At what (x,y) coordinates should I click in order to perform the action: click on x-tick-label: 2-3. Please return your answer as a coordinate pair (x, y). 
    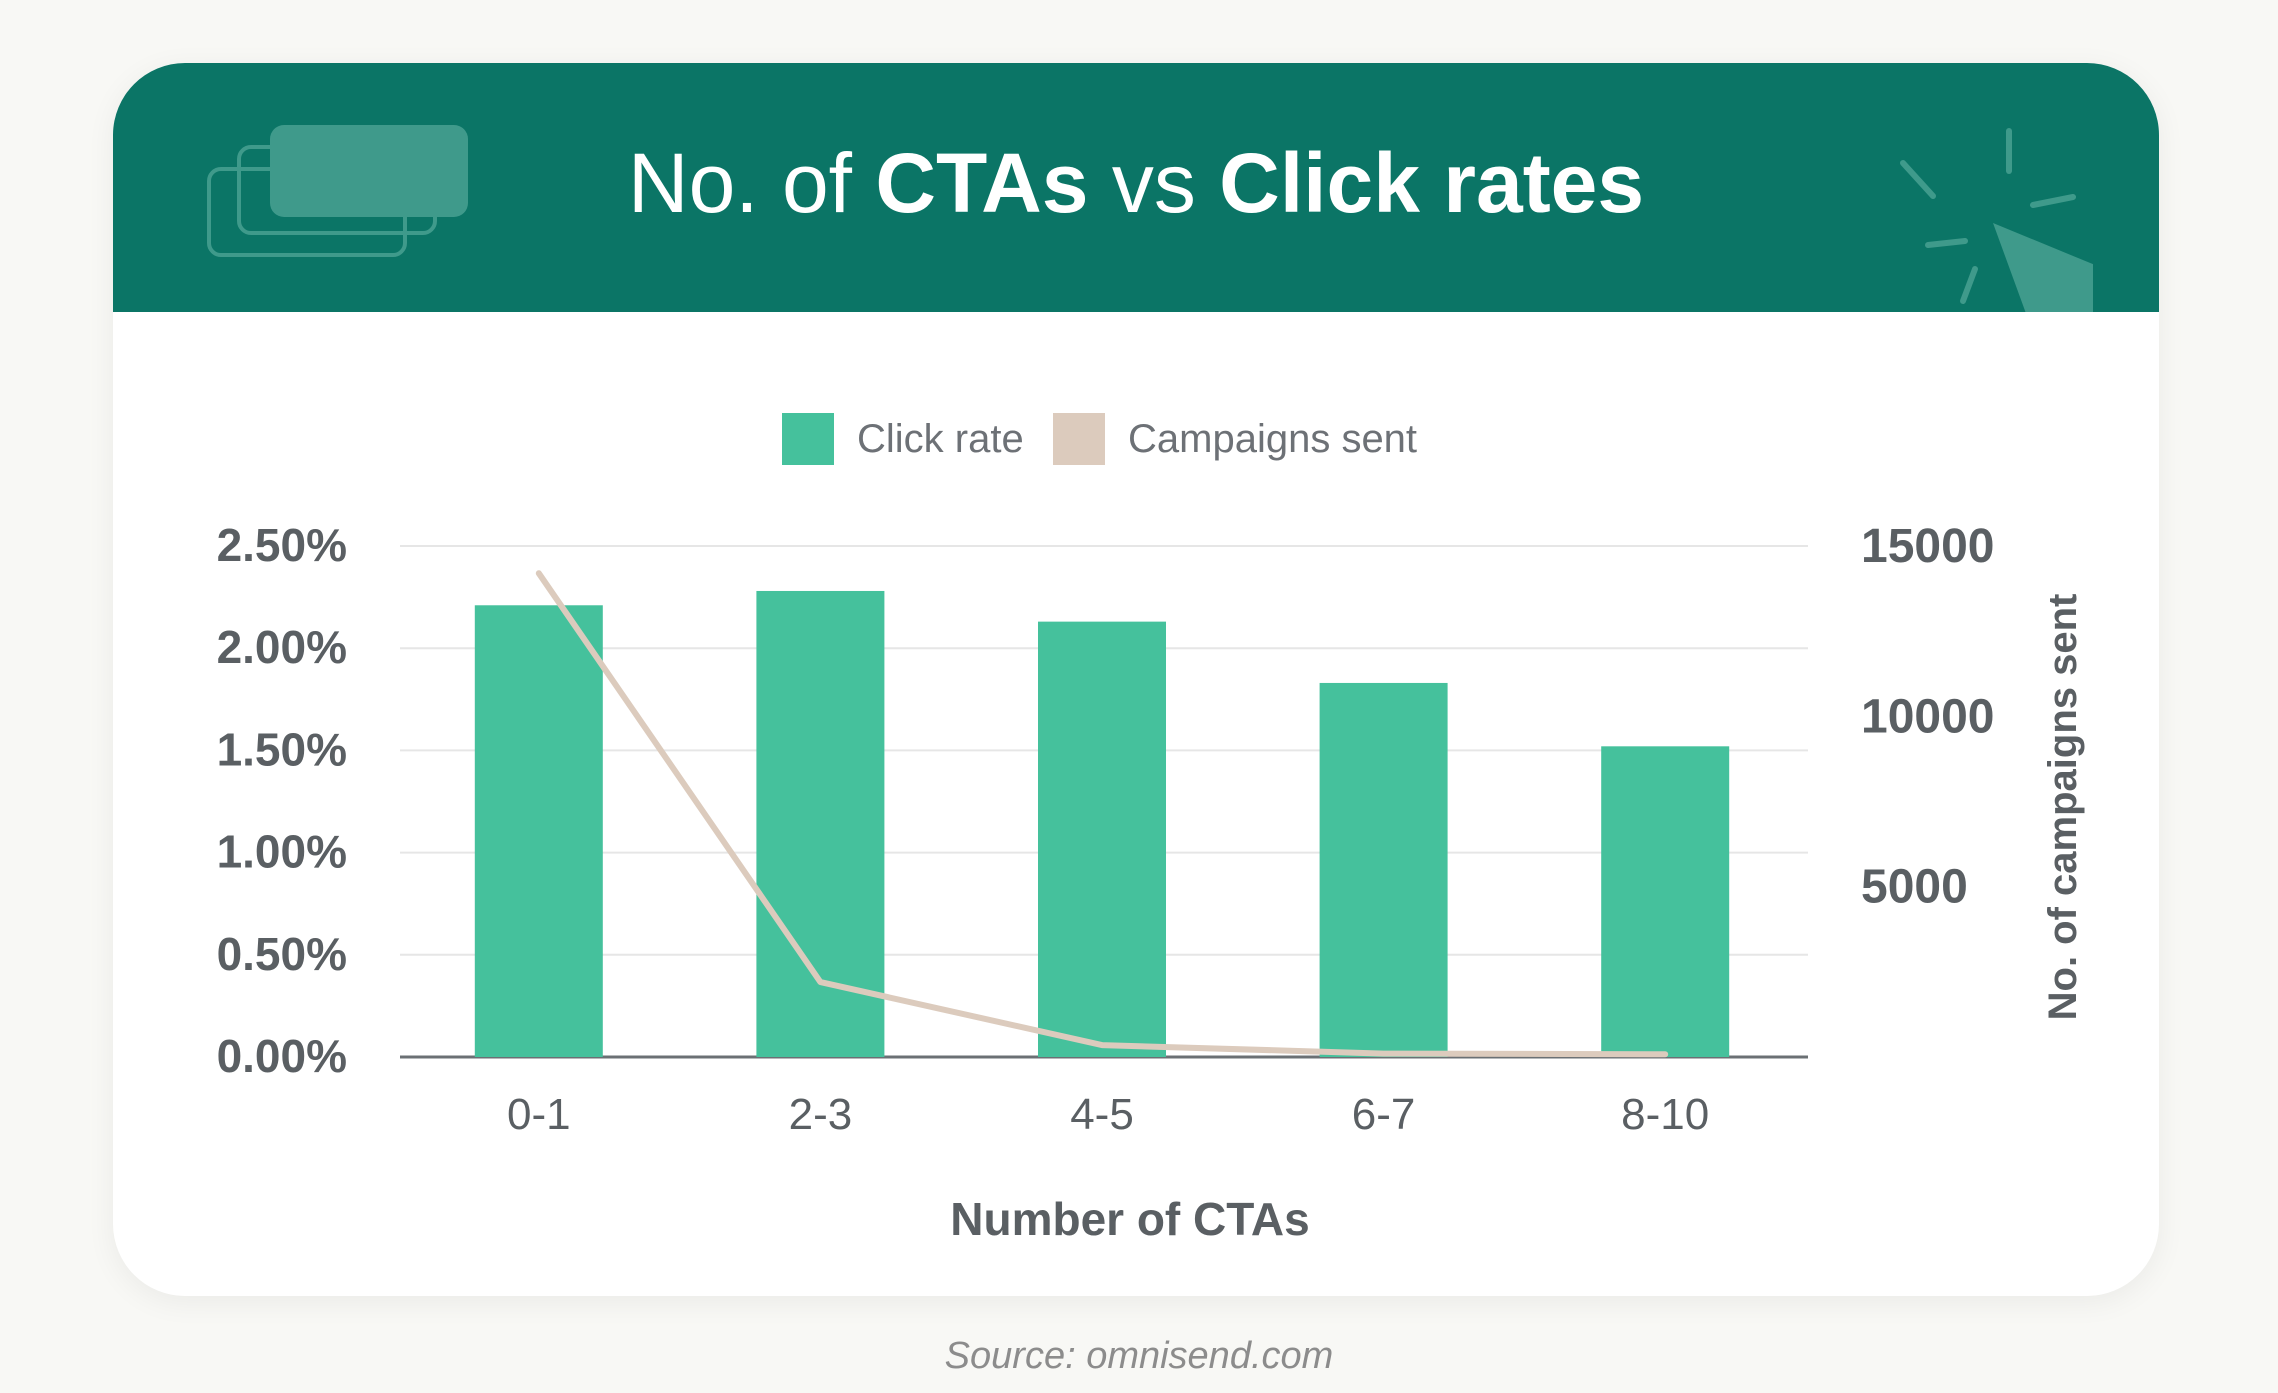
    Looking at the image, I should click on (821, 1114).